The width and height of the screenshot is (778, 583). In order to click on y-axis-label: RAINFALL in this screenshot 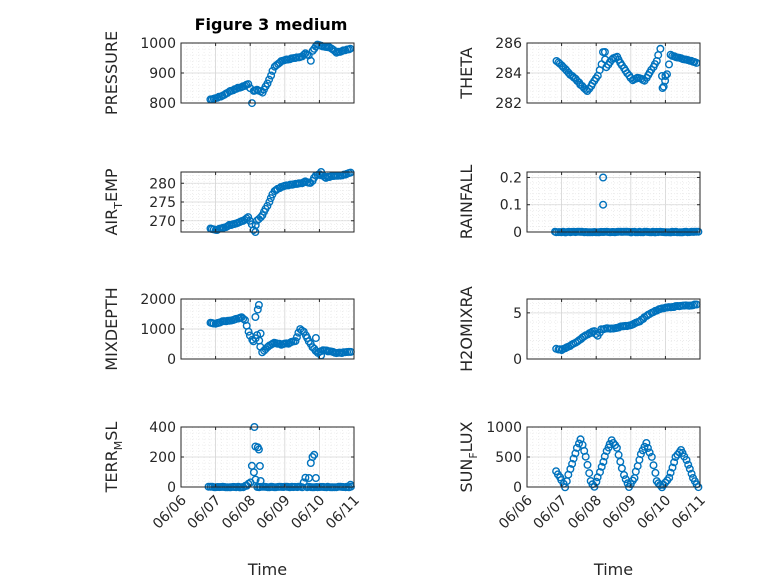, I will do `click(466, 202)`.